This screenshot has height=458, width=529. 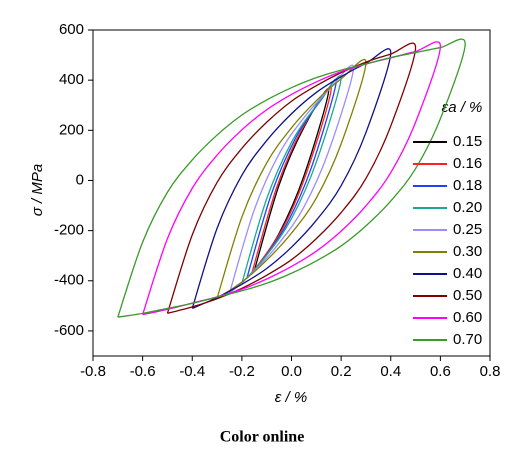 I want to click on legend-label: 0.15, so click(x=467, y=141).